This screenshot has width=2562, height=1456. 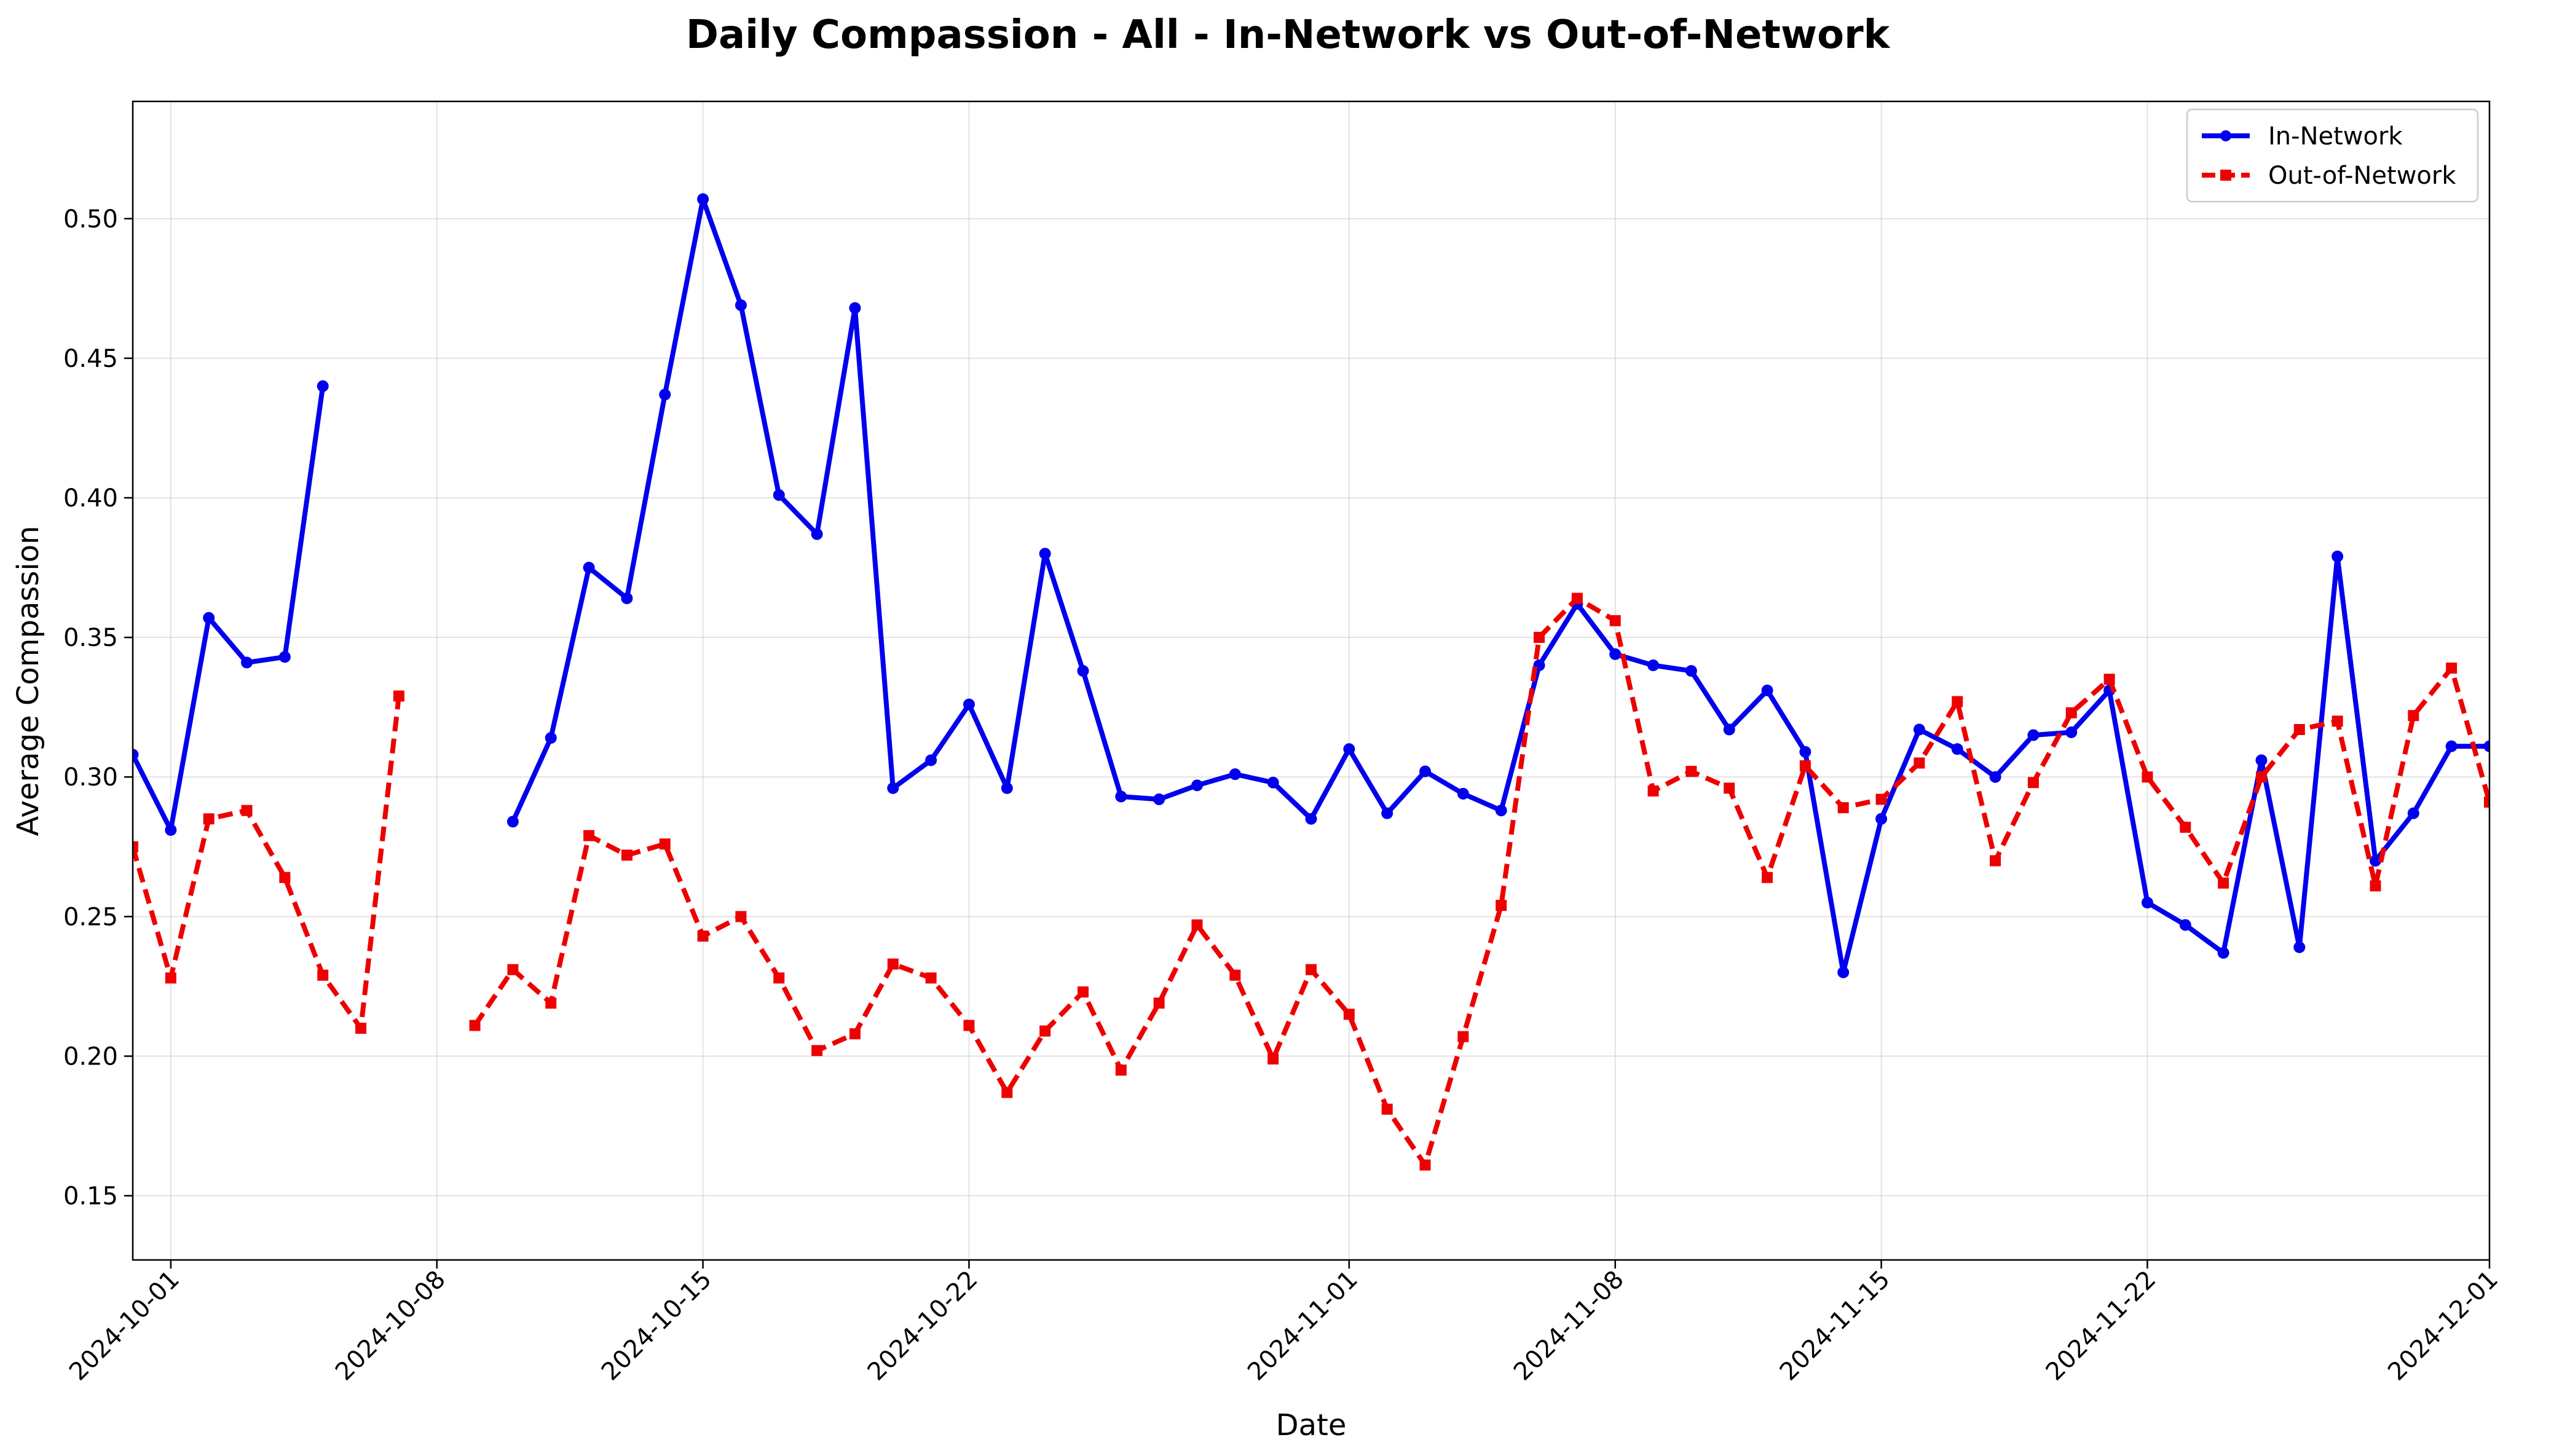 I want to click on y-tick-label: 0.15, so click(x=91, y=1197).